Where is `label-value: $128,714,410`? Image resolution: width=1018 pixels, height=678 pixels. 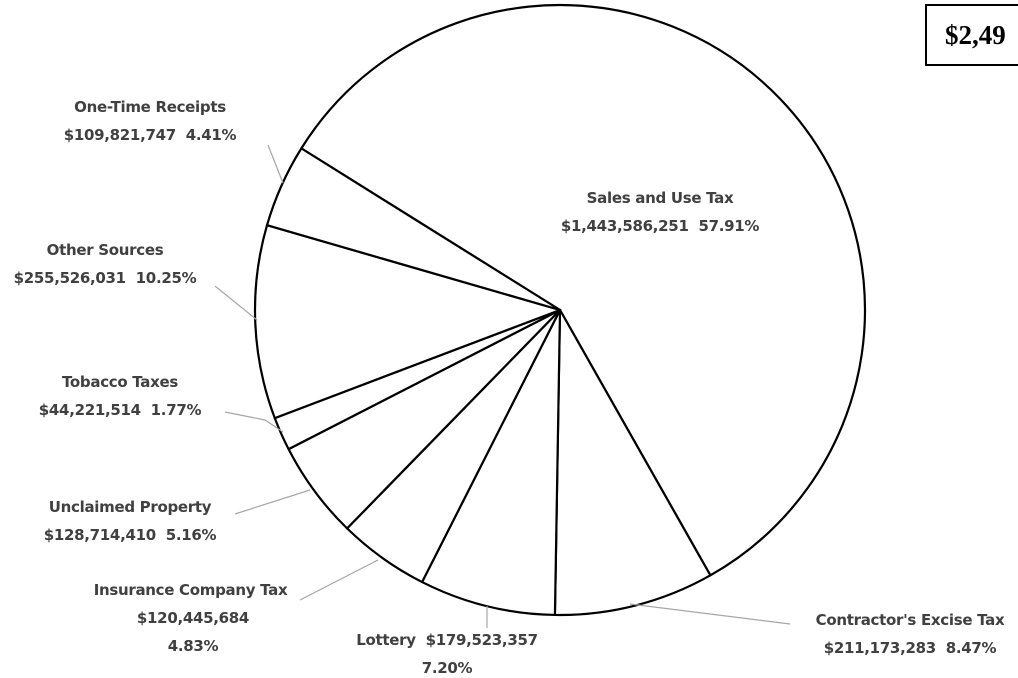
label-value: $128,714,410 is located at coordinates (99, 535).